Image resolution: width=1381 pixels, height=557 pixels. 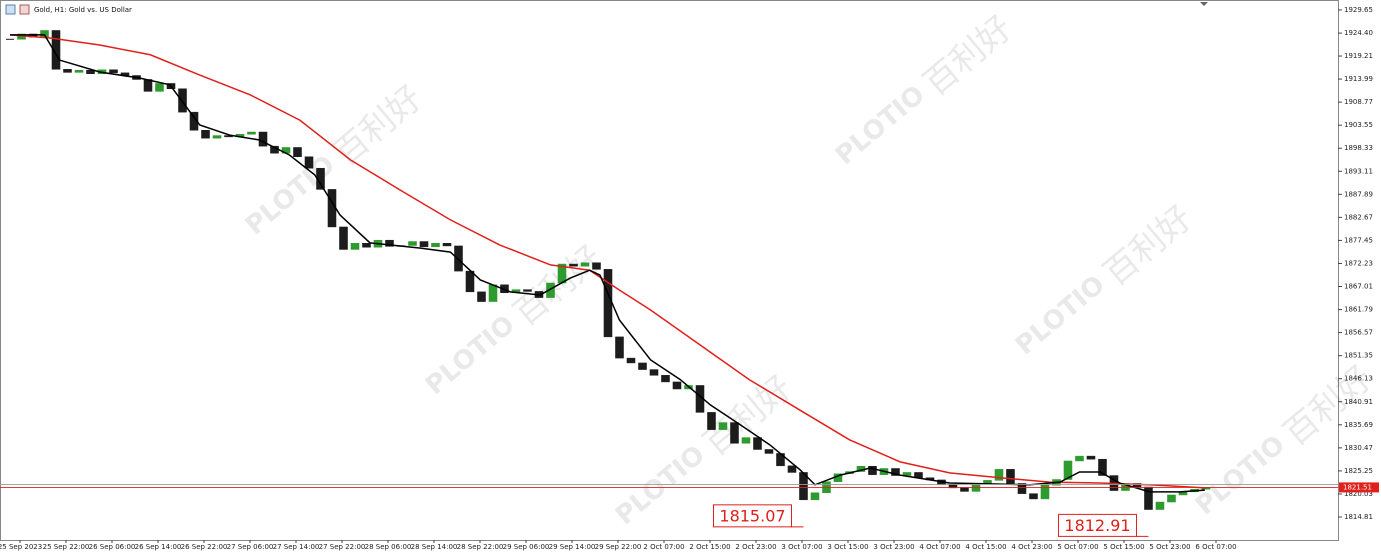 I want to click on window-icons, so click(x=17, y=9).